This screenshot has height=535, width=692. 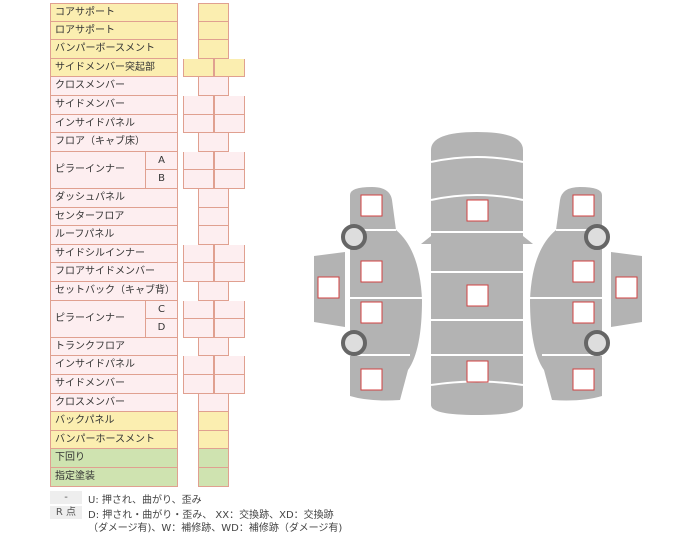 I want to click on row-sublabel: C, so click(x=161, y=310).